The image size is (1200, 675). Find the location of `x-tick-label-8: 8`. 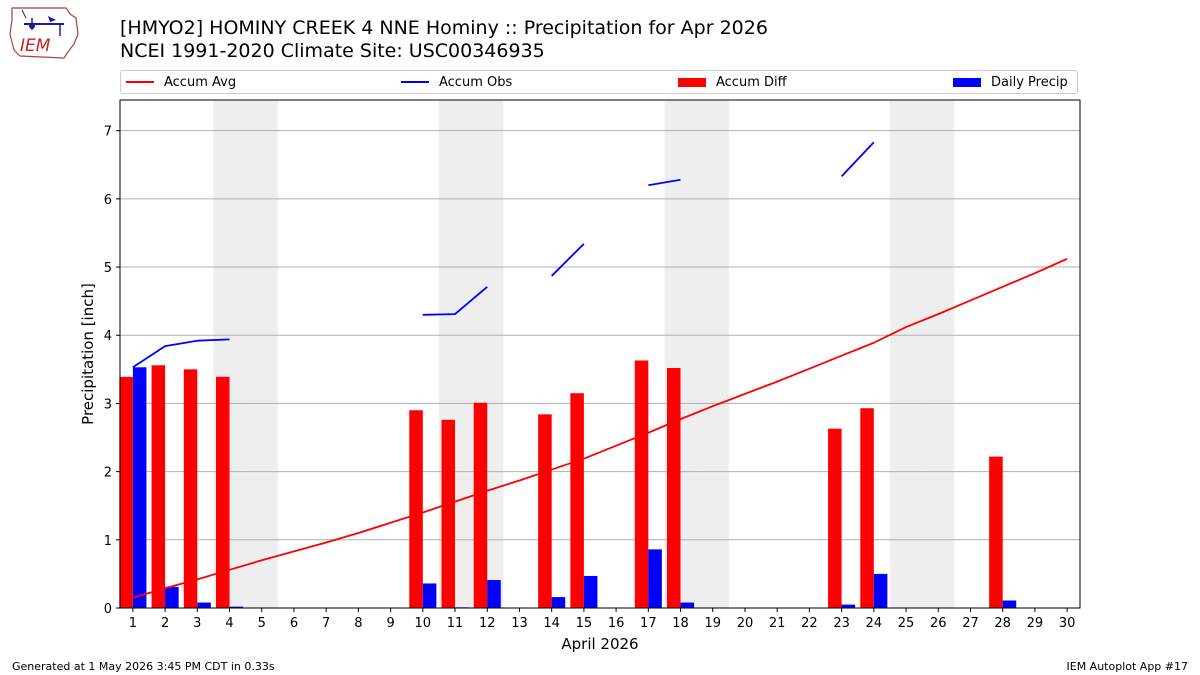

x-tick-label-8: 8 is located at coordinates (358, 623).